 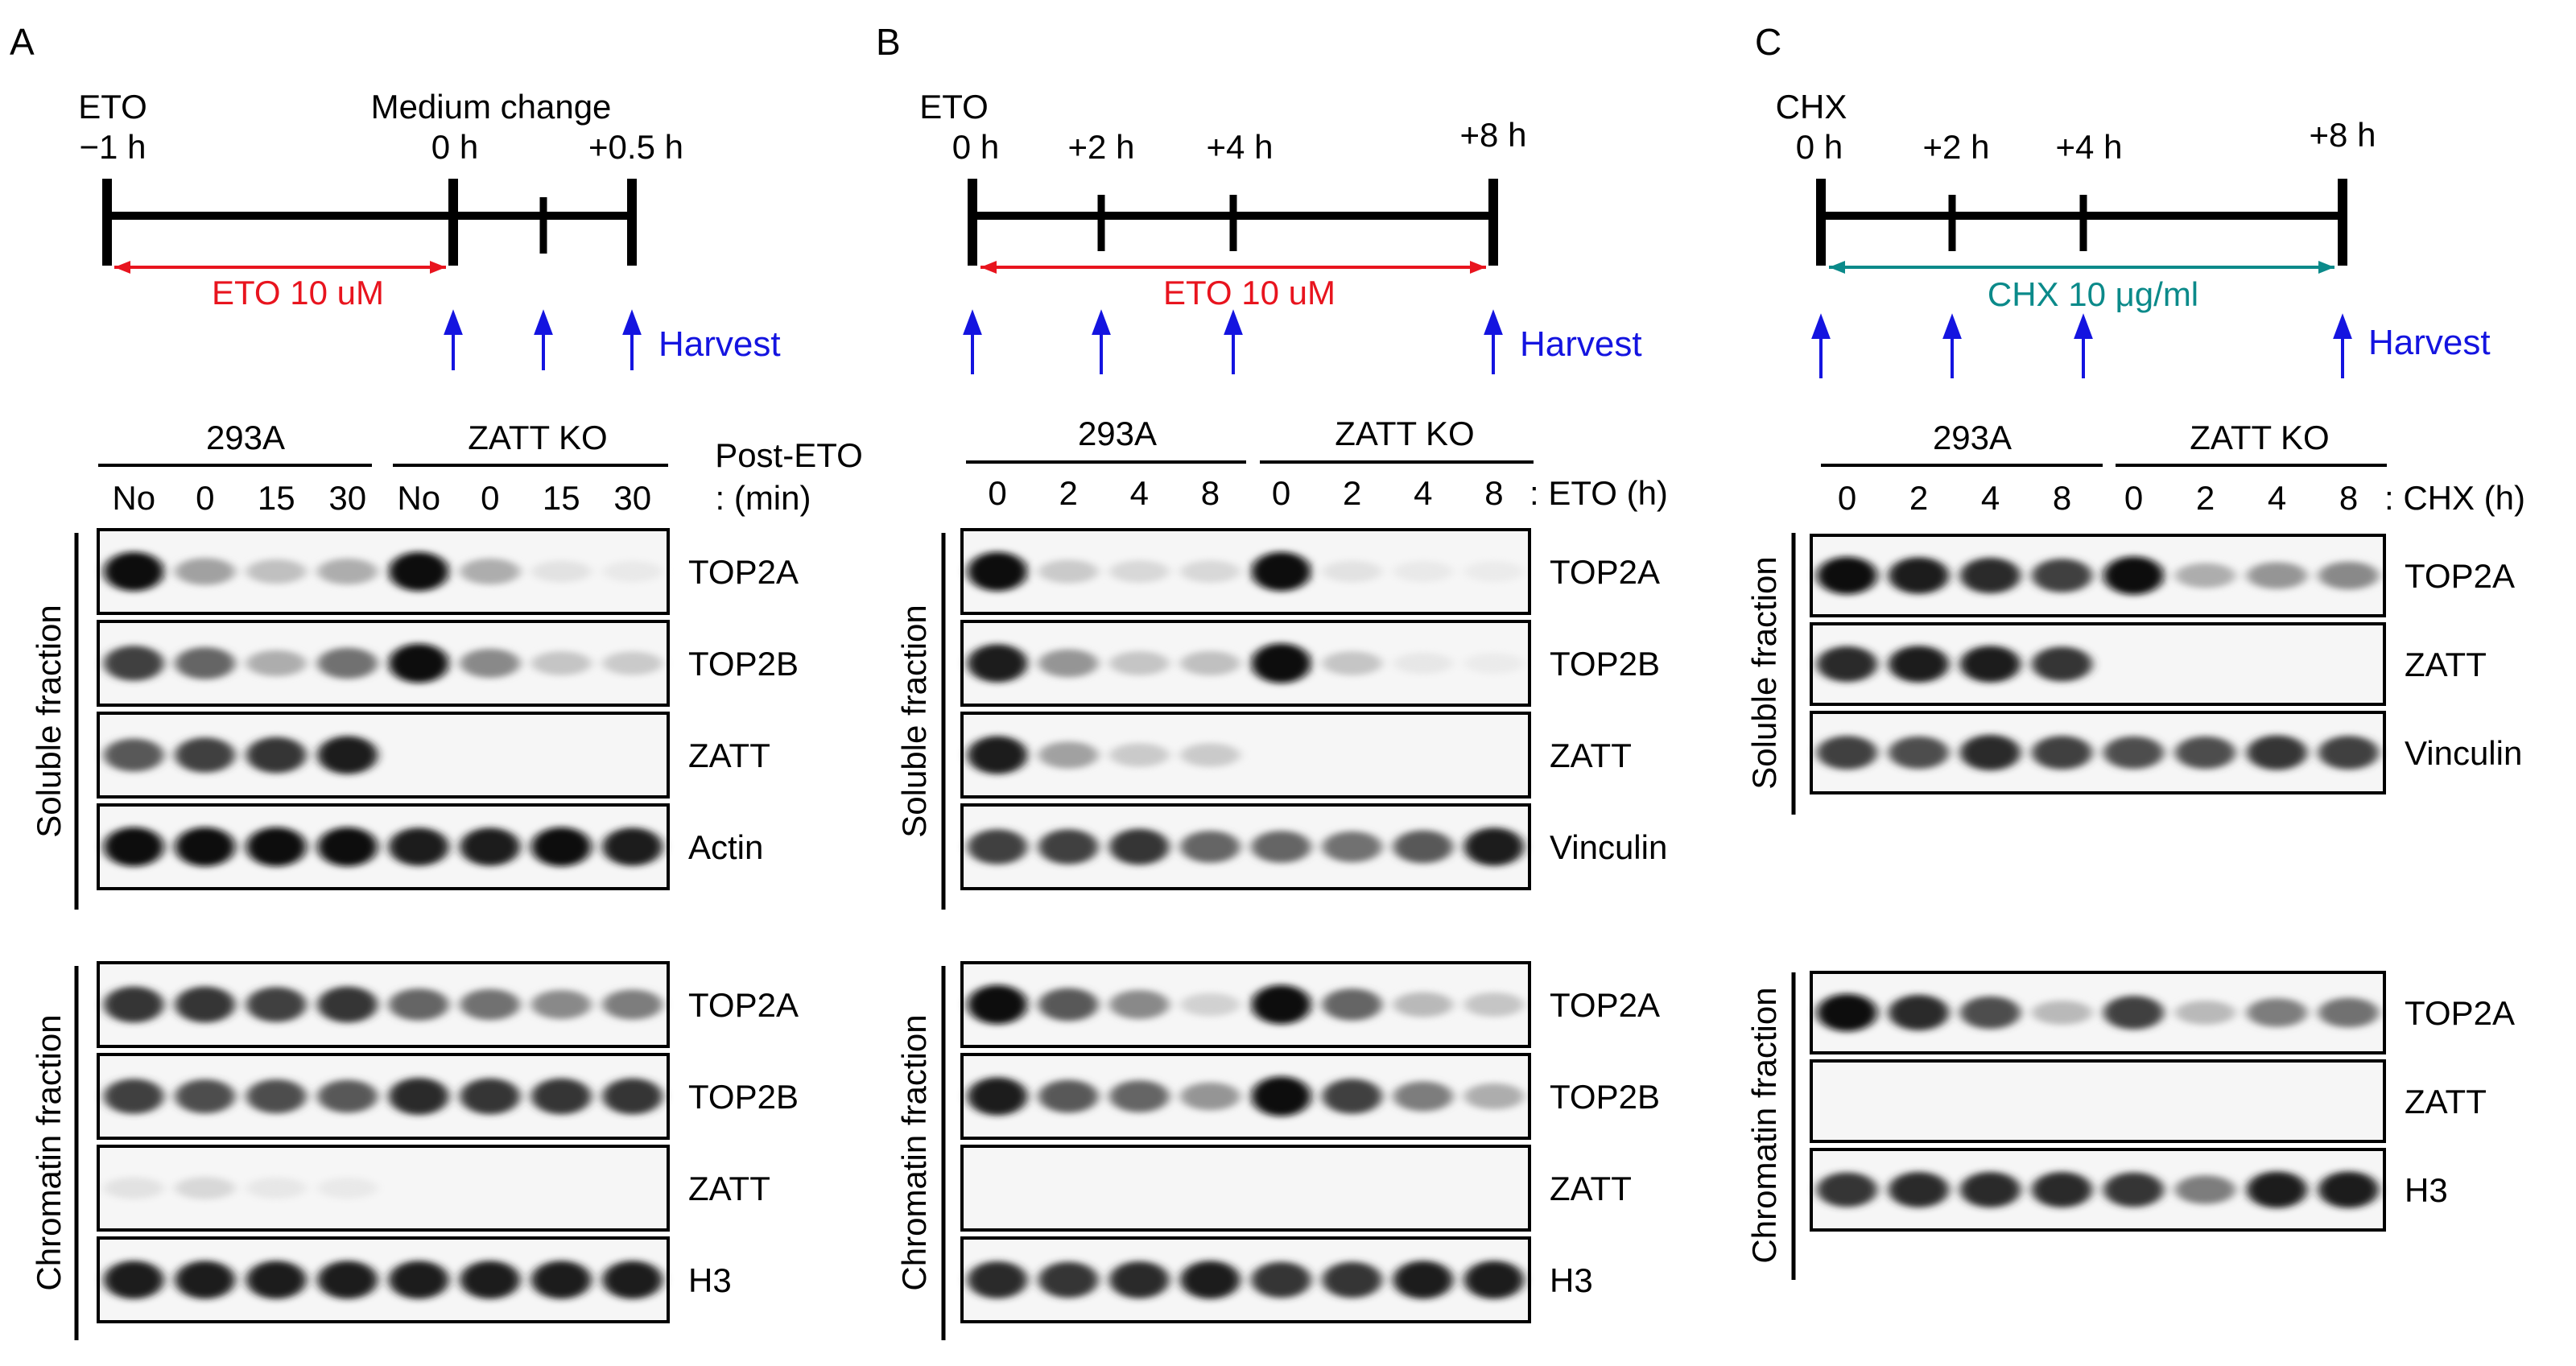 I want to click on treatment-range-label: ETO 10 uM, so click(x=1249, y=293).